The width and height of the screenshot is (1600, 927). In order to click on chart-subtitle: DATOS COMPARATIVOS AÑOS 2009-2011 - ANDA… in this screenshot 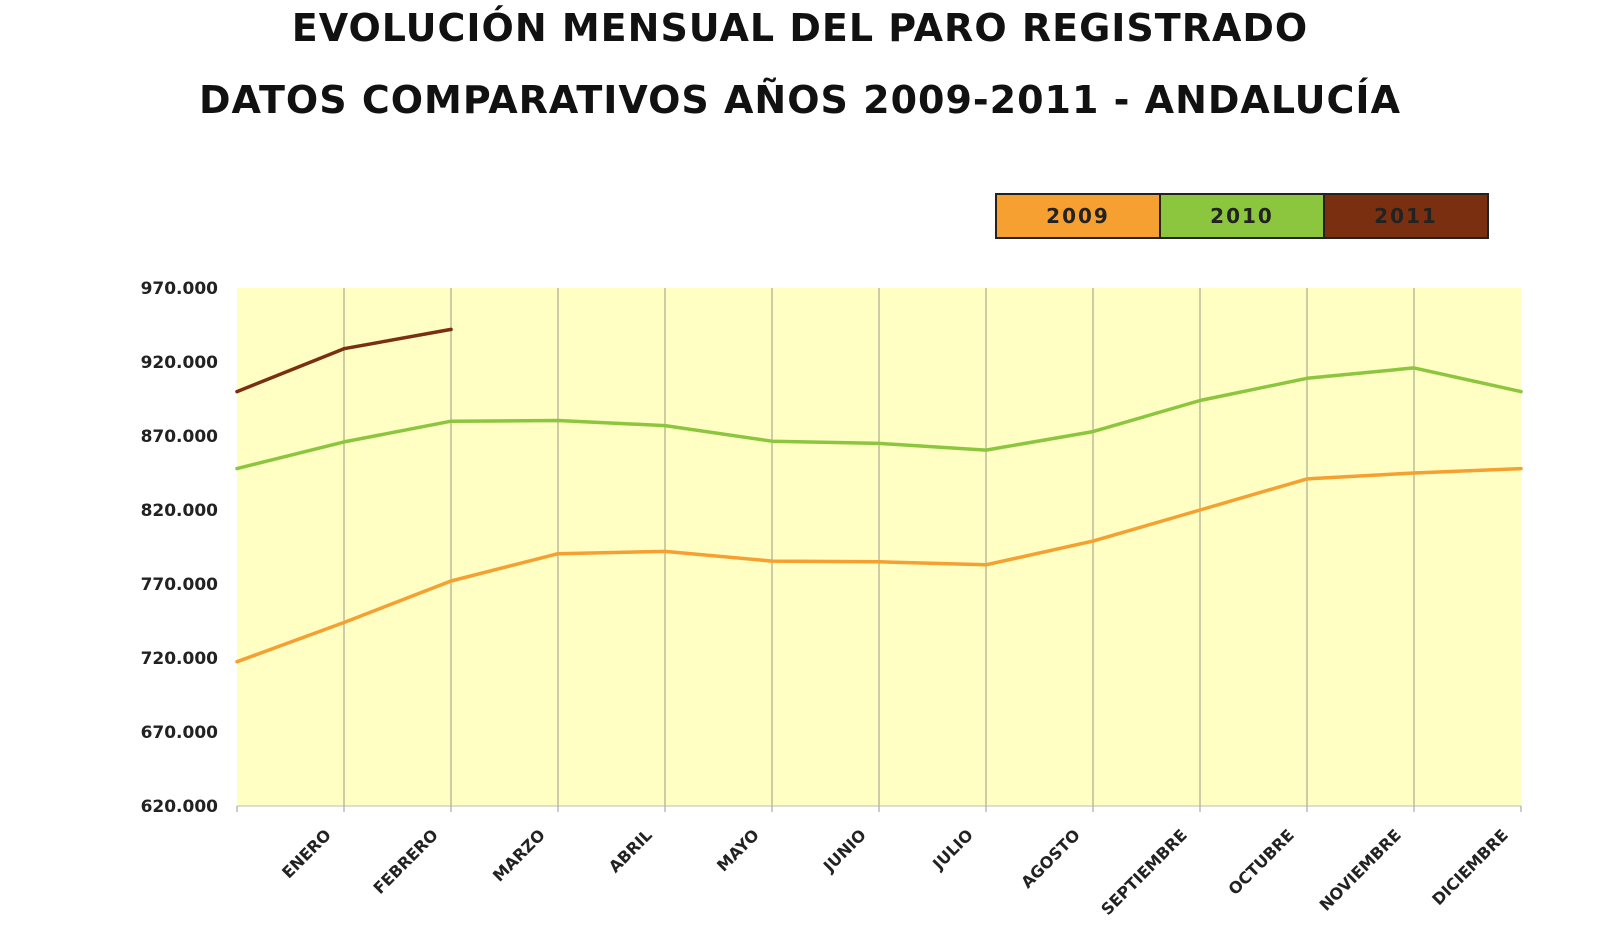, I will do `click(800, 100)`.